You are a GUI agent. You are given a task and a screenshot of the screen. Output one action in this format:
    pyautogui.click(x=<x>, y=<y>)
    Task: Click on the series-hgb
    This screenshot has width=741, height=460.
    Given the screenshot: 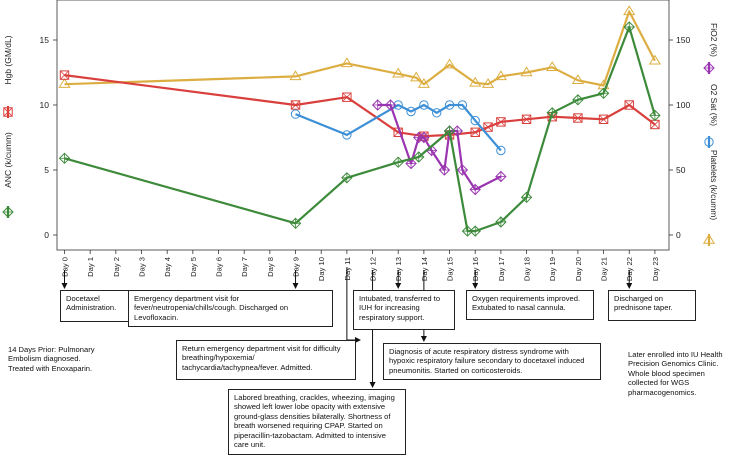 What is the action you would take?
    pyautogui.click(x=359, y=105)
    